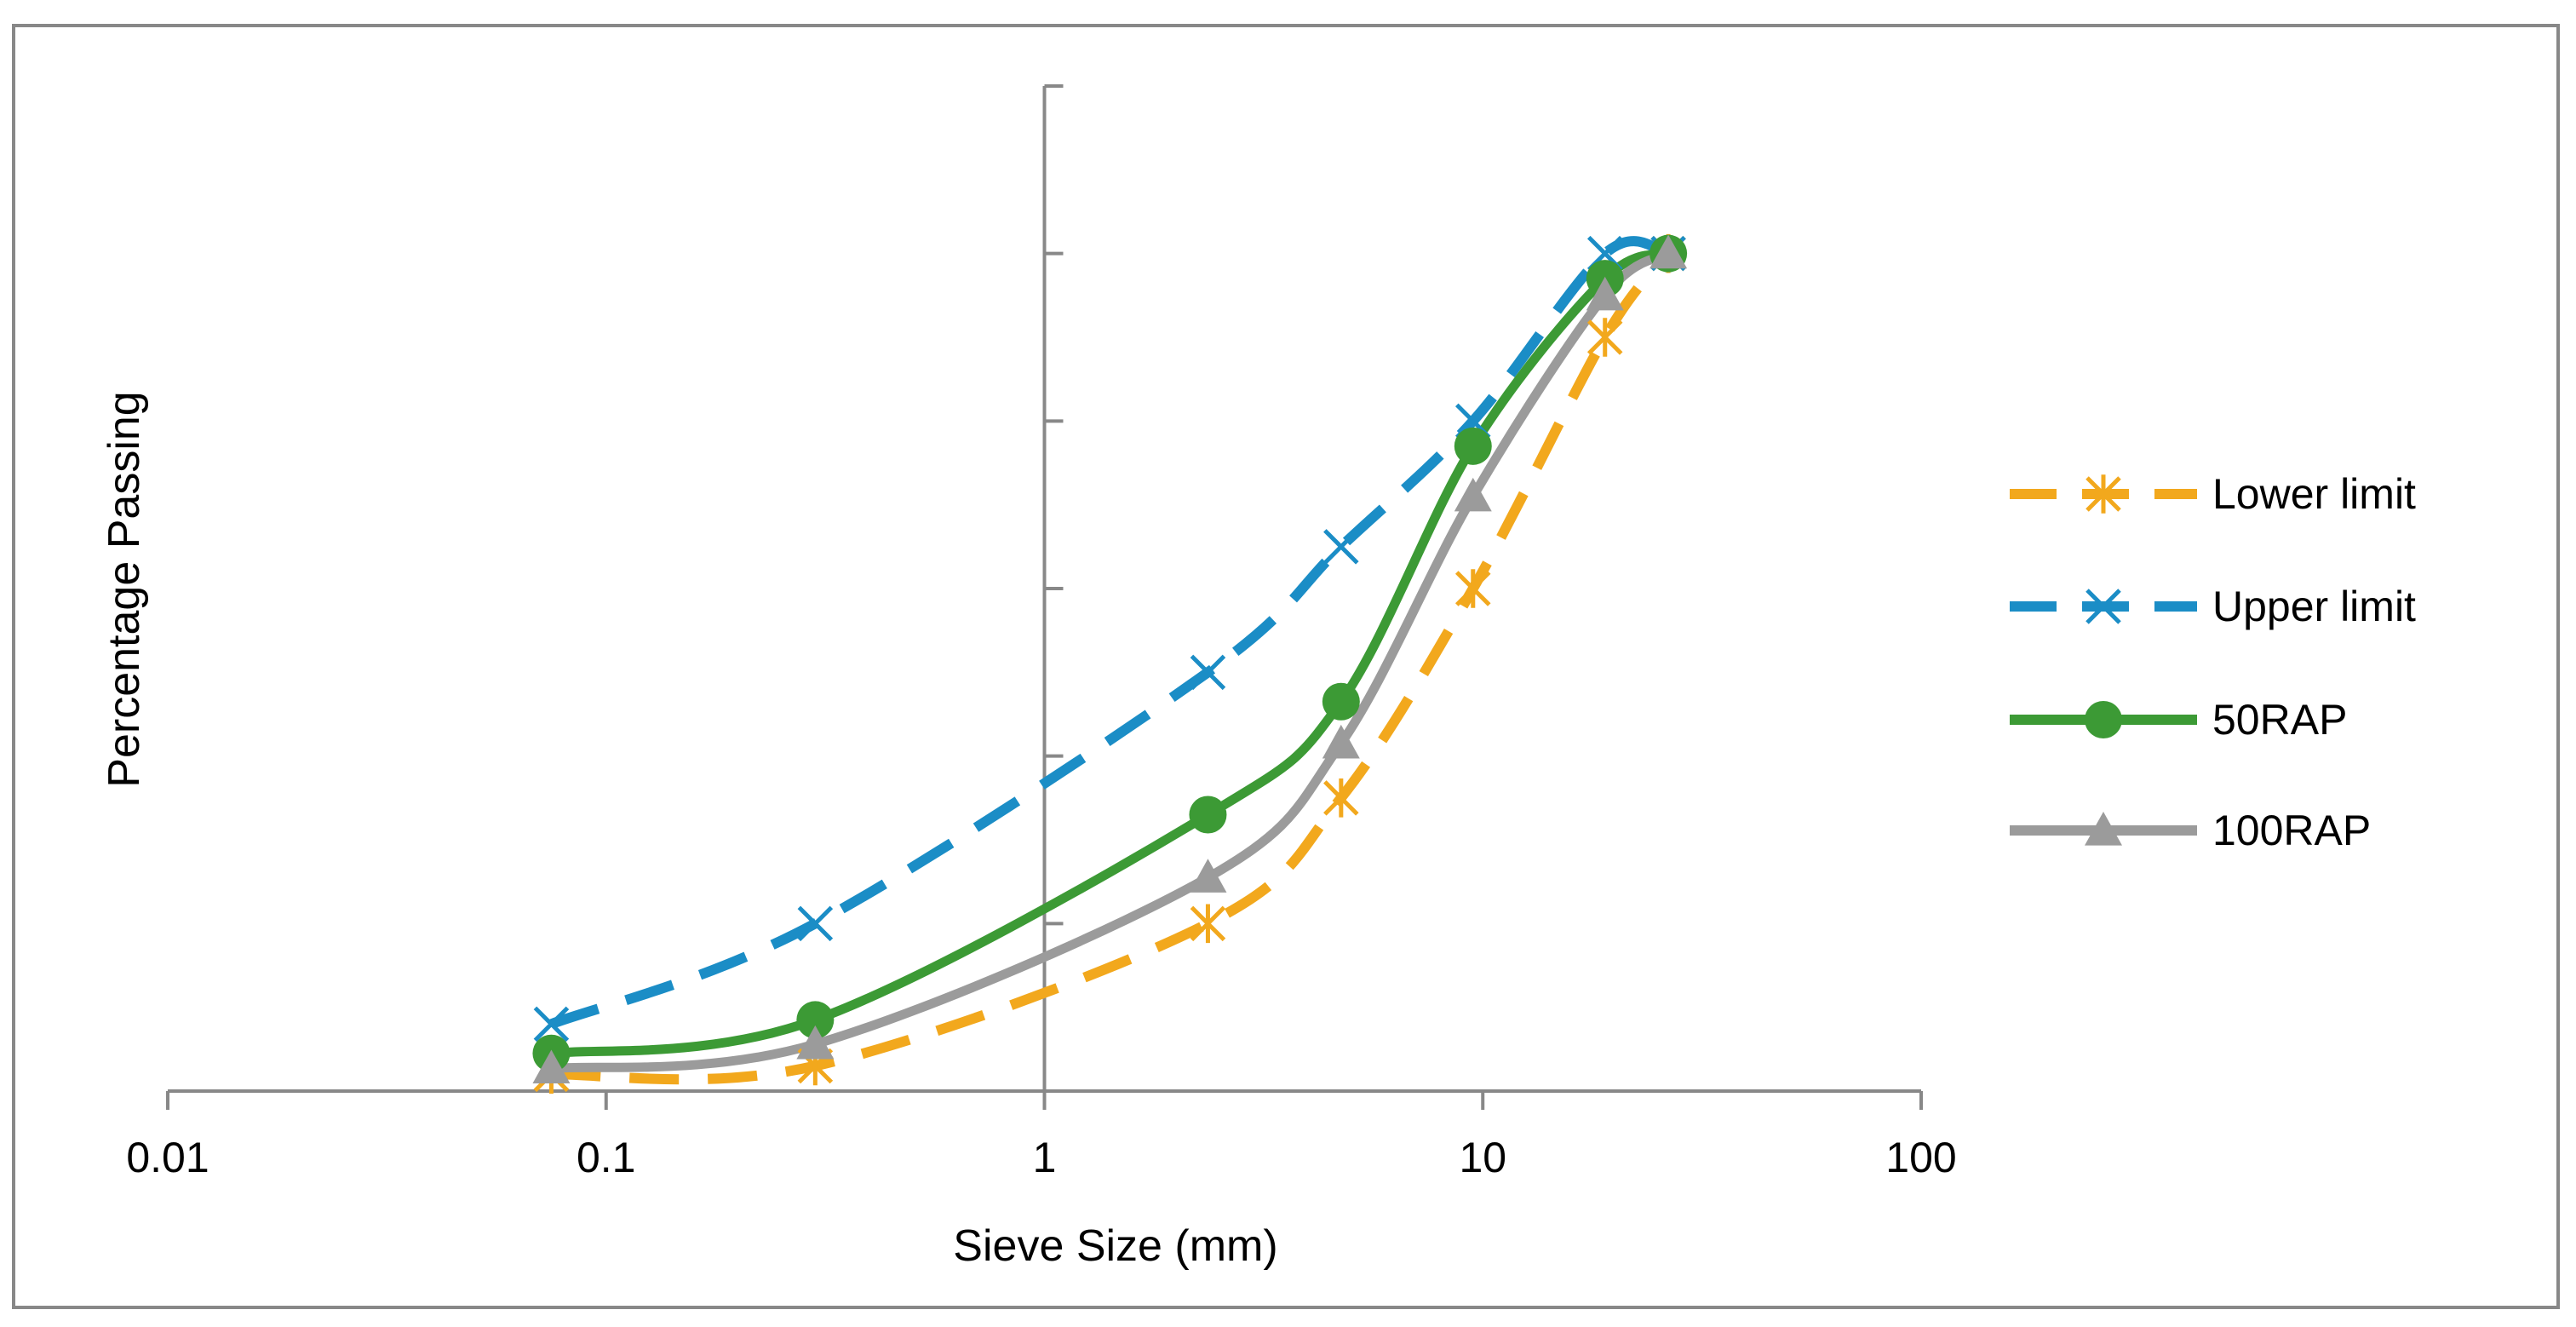 This screenshot has width=2576, height=1327. Describe the element at coordinates (1045, 1157) in the screenshot. I see `x-tick-label: 1` at that location.